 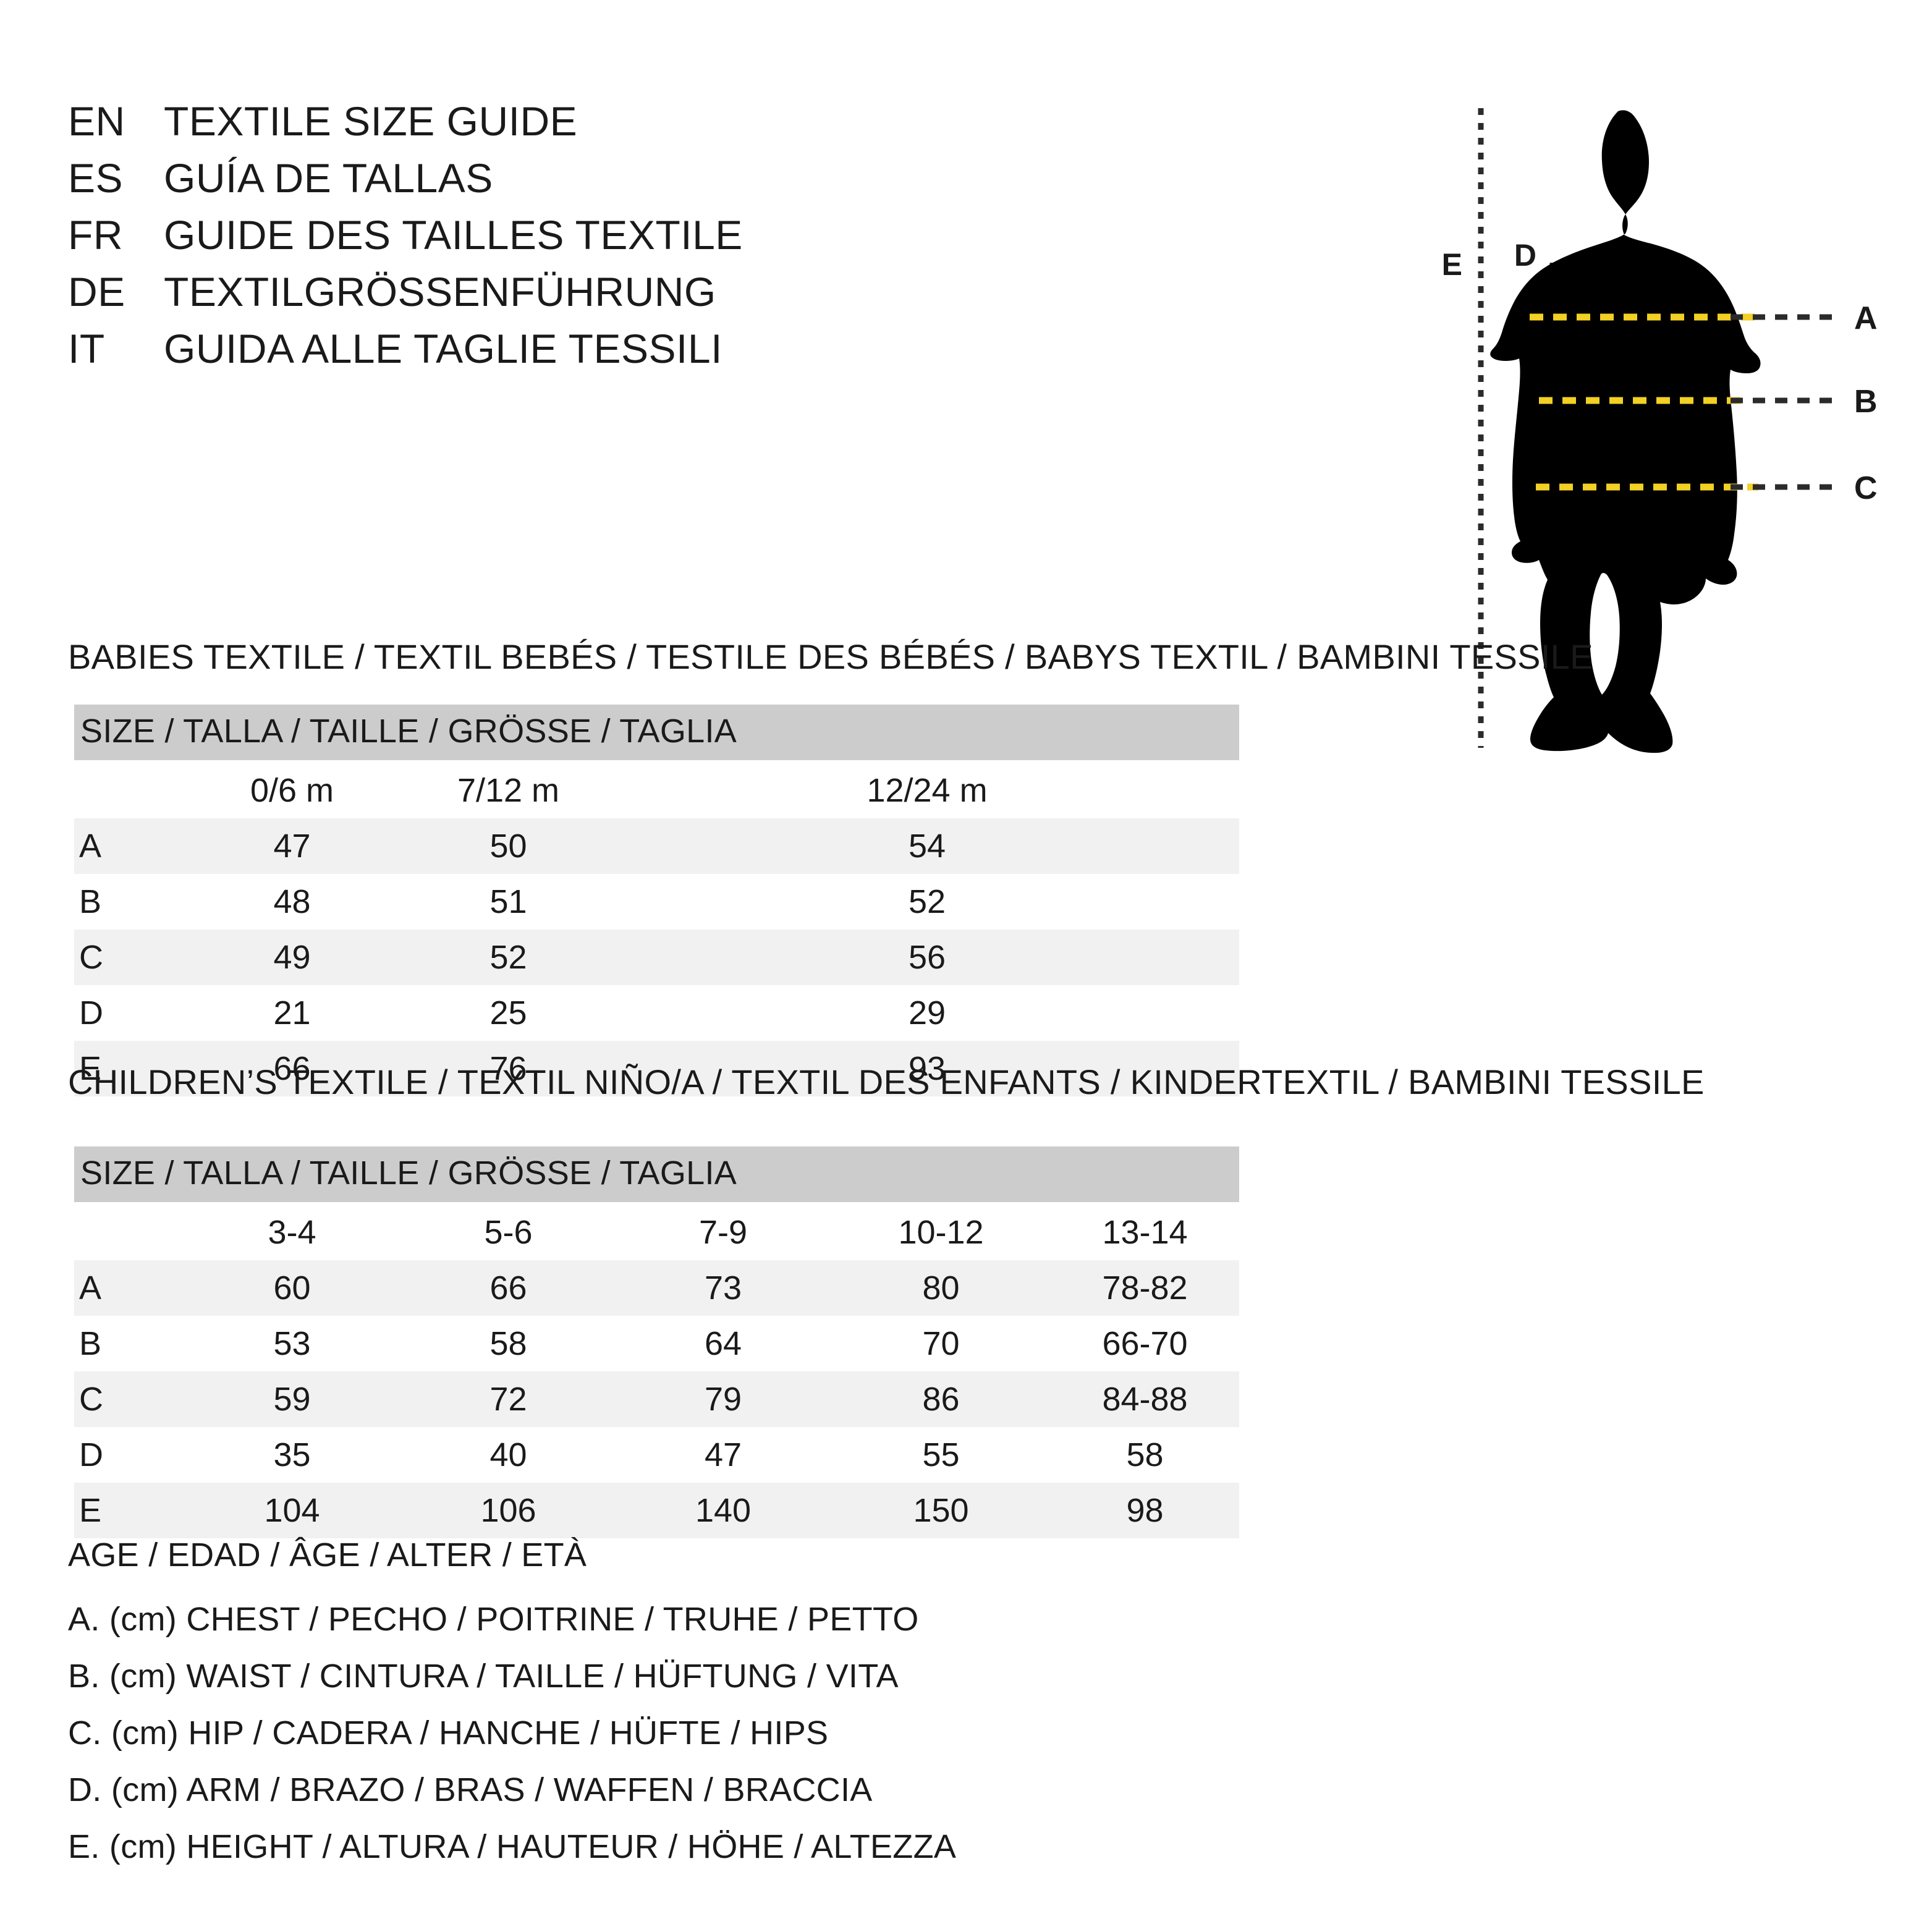 What do you see at coordinates (1660, 430) in the screenshot?
I see `body-measurement-diagram: E D A B C` at bounding box center [1660, 430].